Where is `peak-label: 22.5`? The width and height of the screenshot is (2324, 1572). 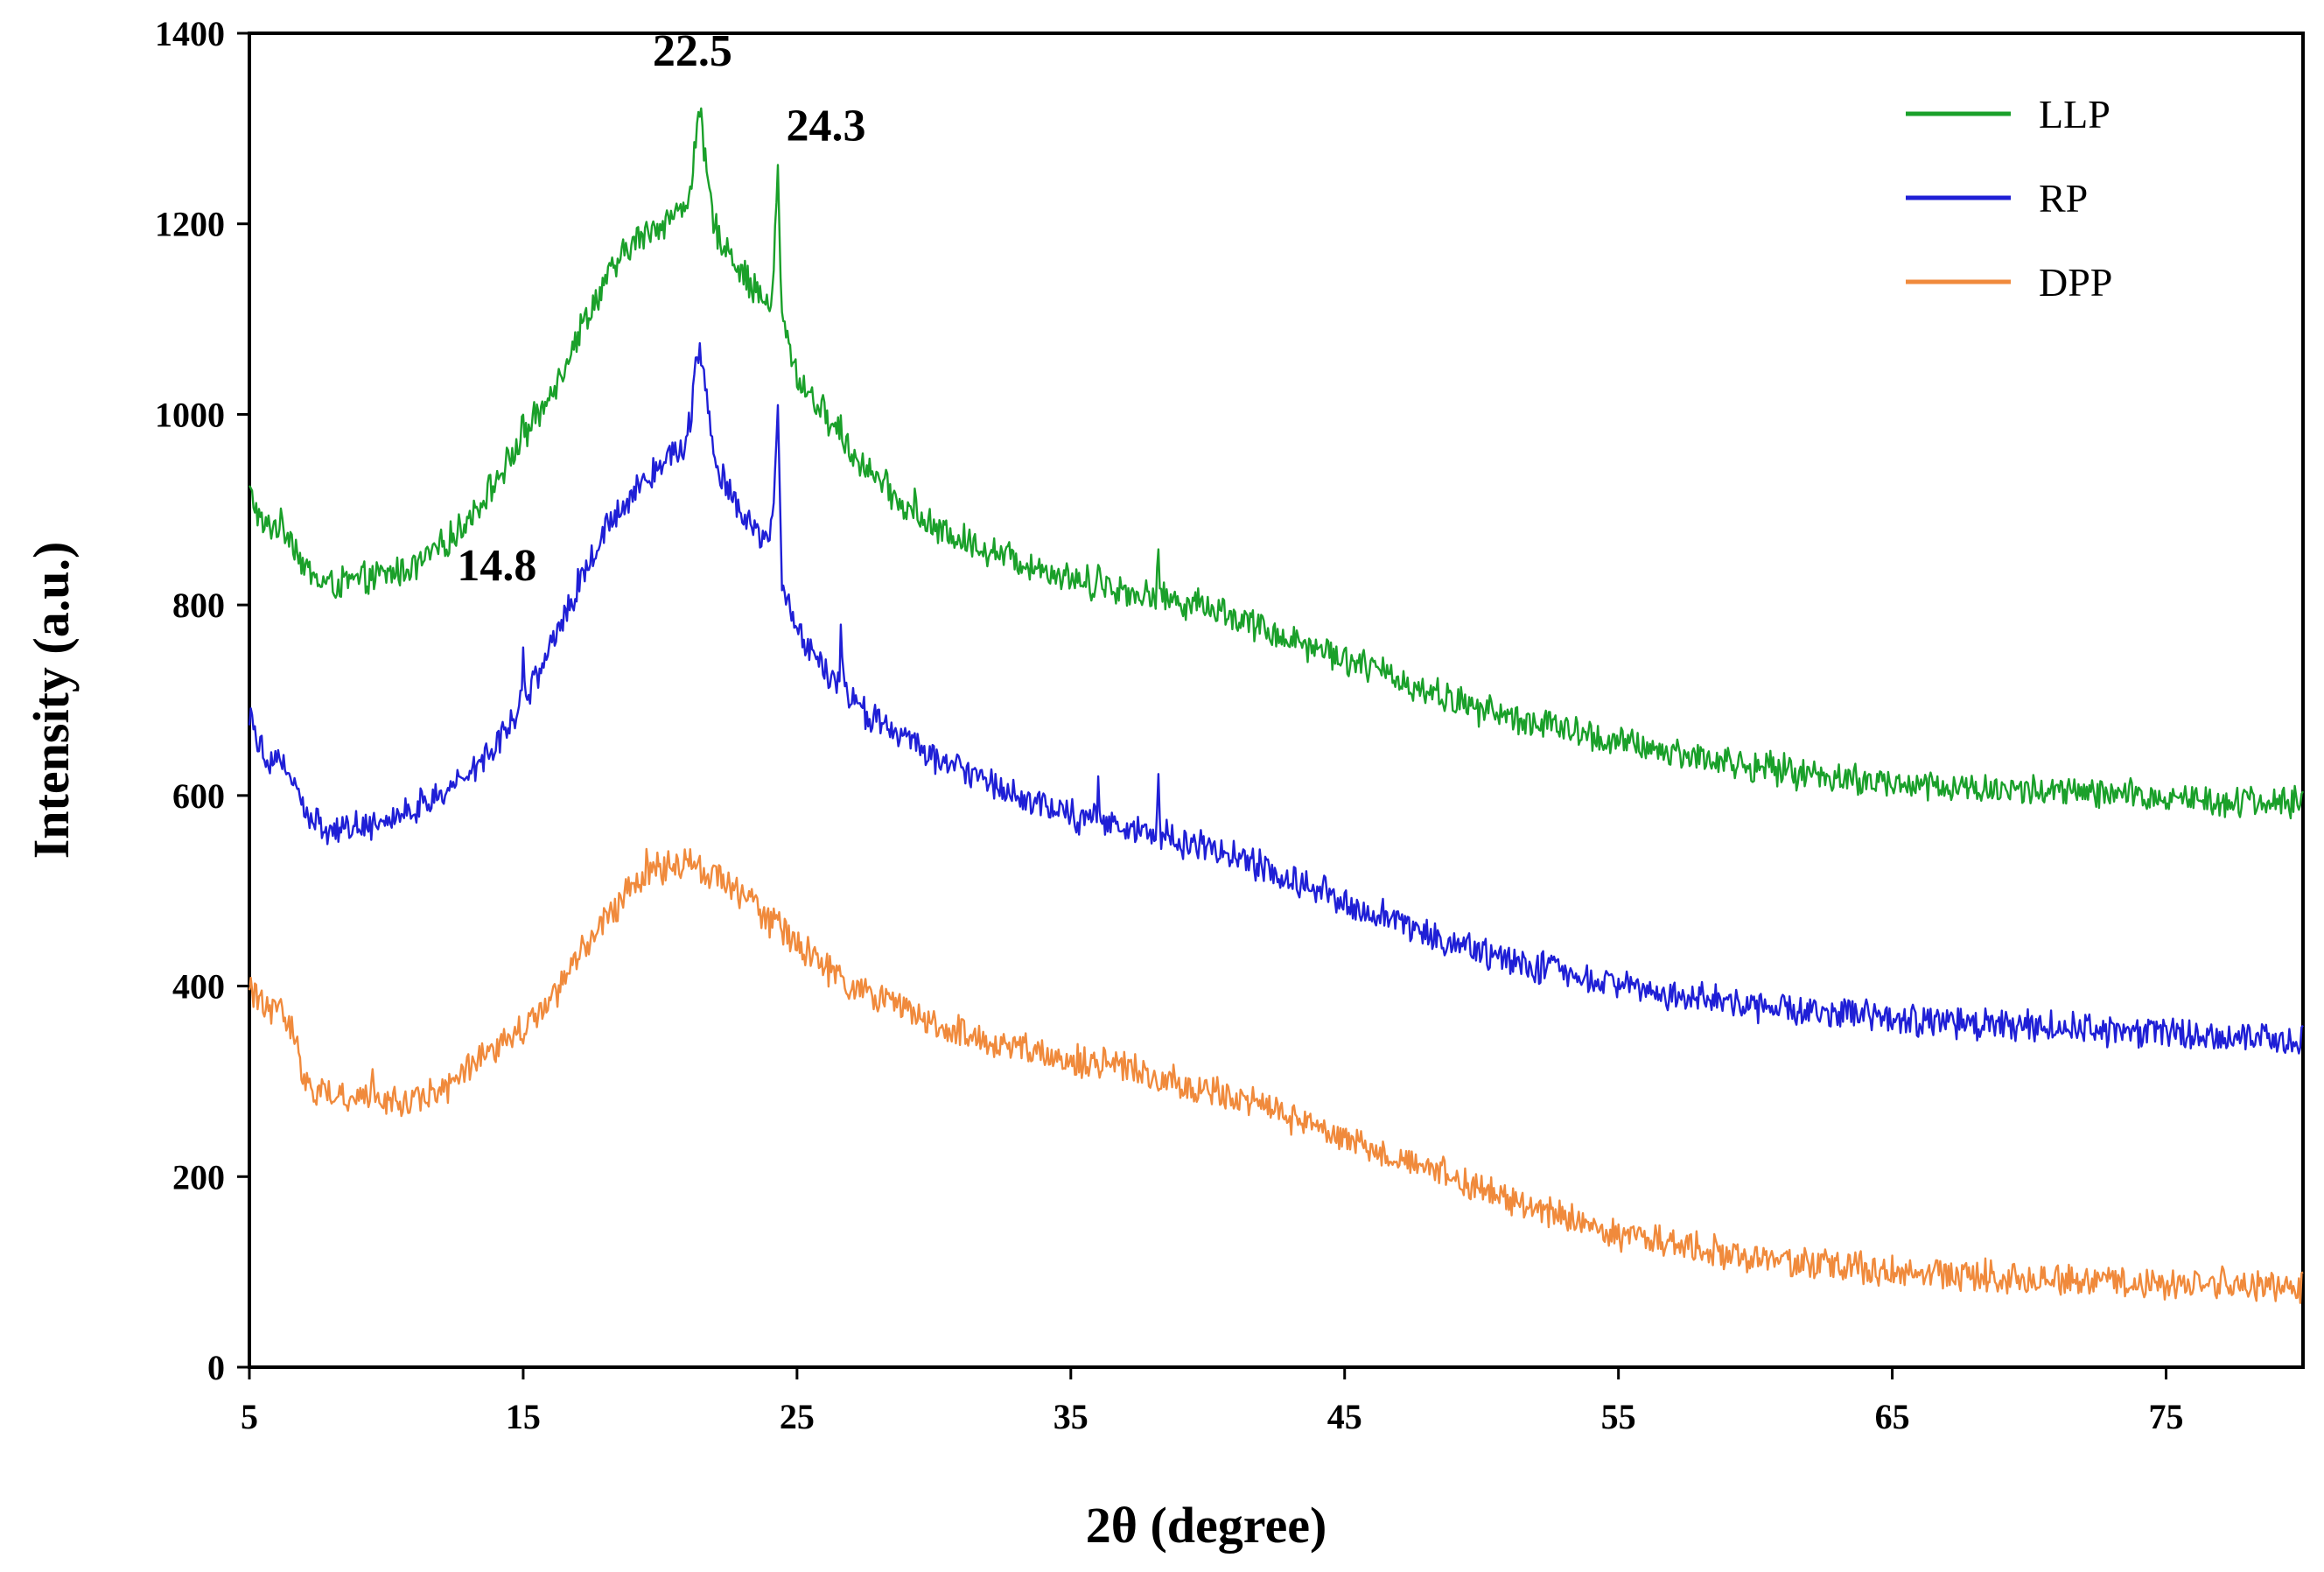
peak-label: 22.5 is located at coordinates (692, 51).